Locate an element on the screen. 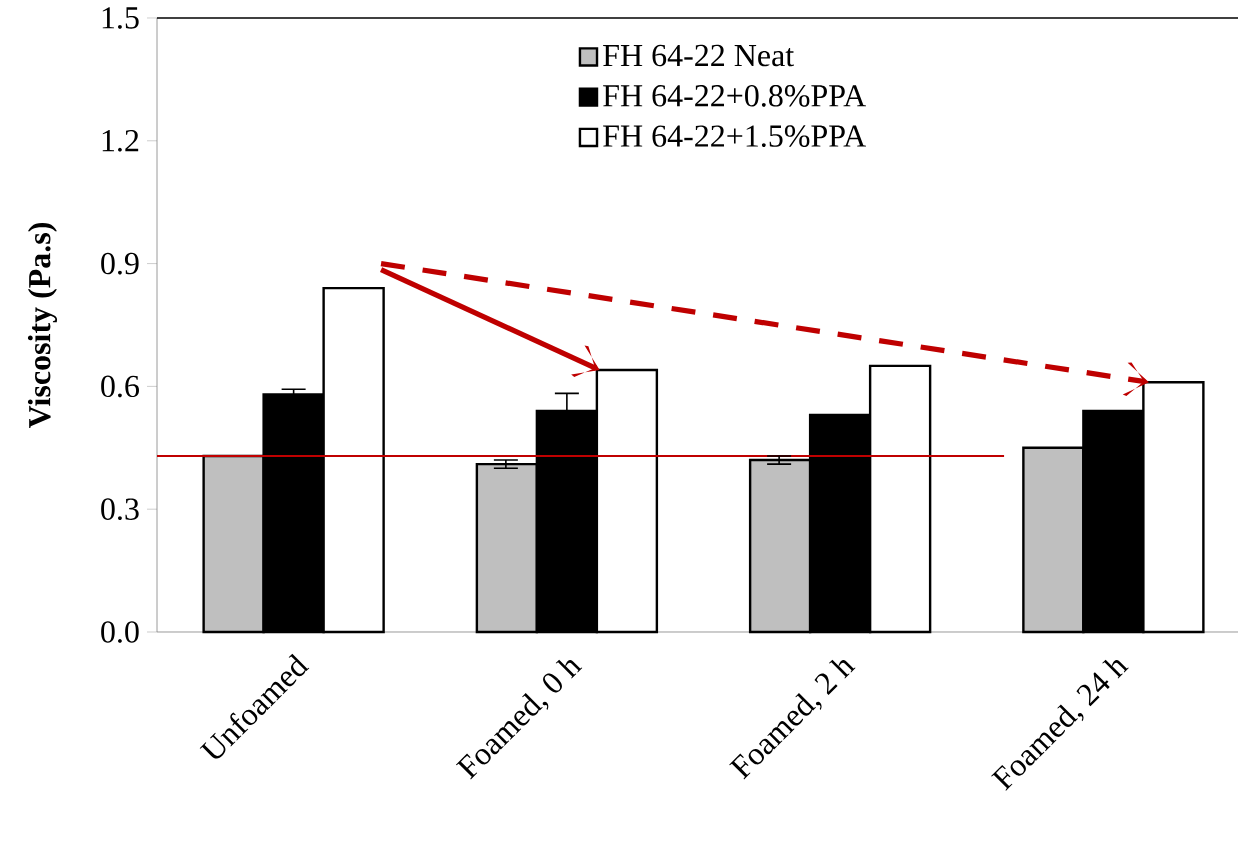  y-tick-label: 1.2 is located at coordinates (120, 140).